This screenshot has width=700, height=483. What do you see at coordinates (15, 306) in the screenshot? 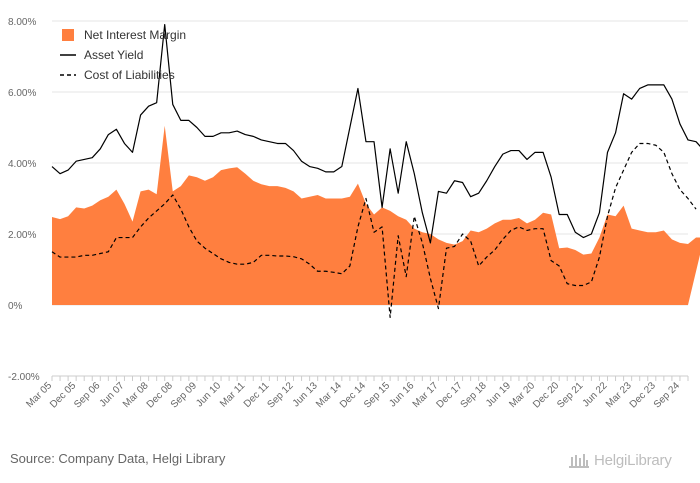
I see `y-tick-label: 0%` at bounding box center [15, 306].